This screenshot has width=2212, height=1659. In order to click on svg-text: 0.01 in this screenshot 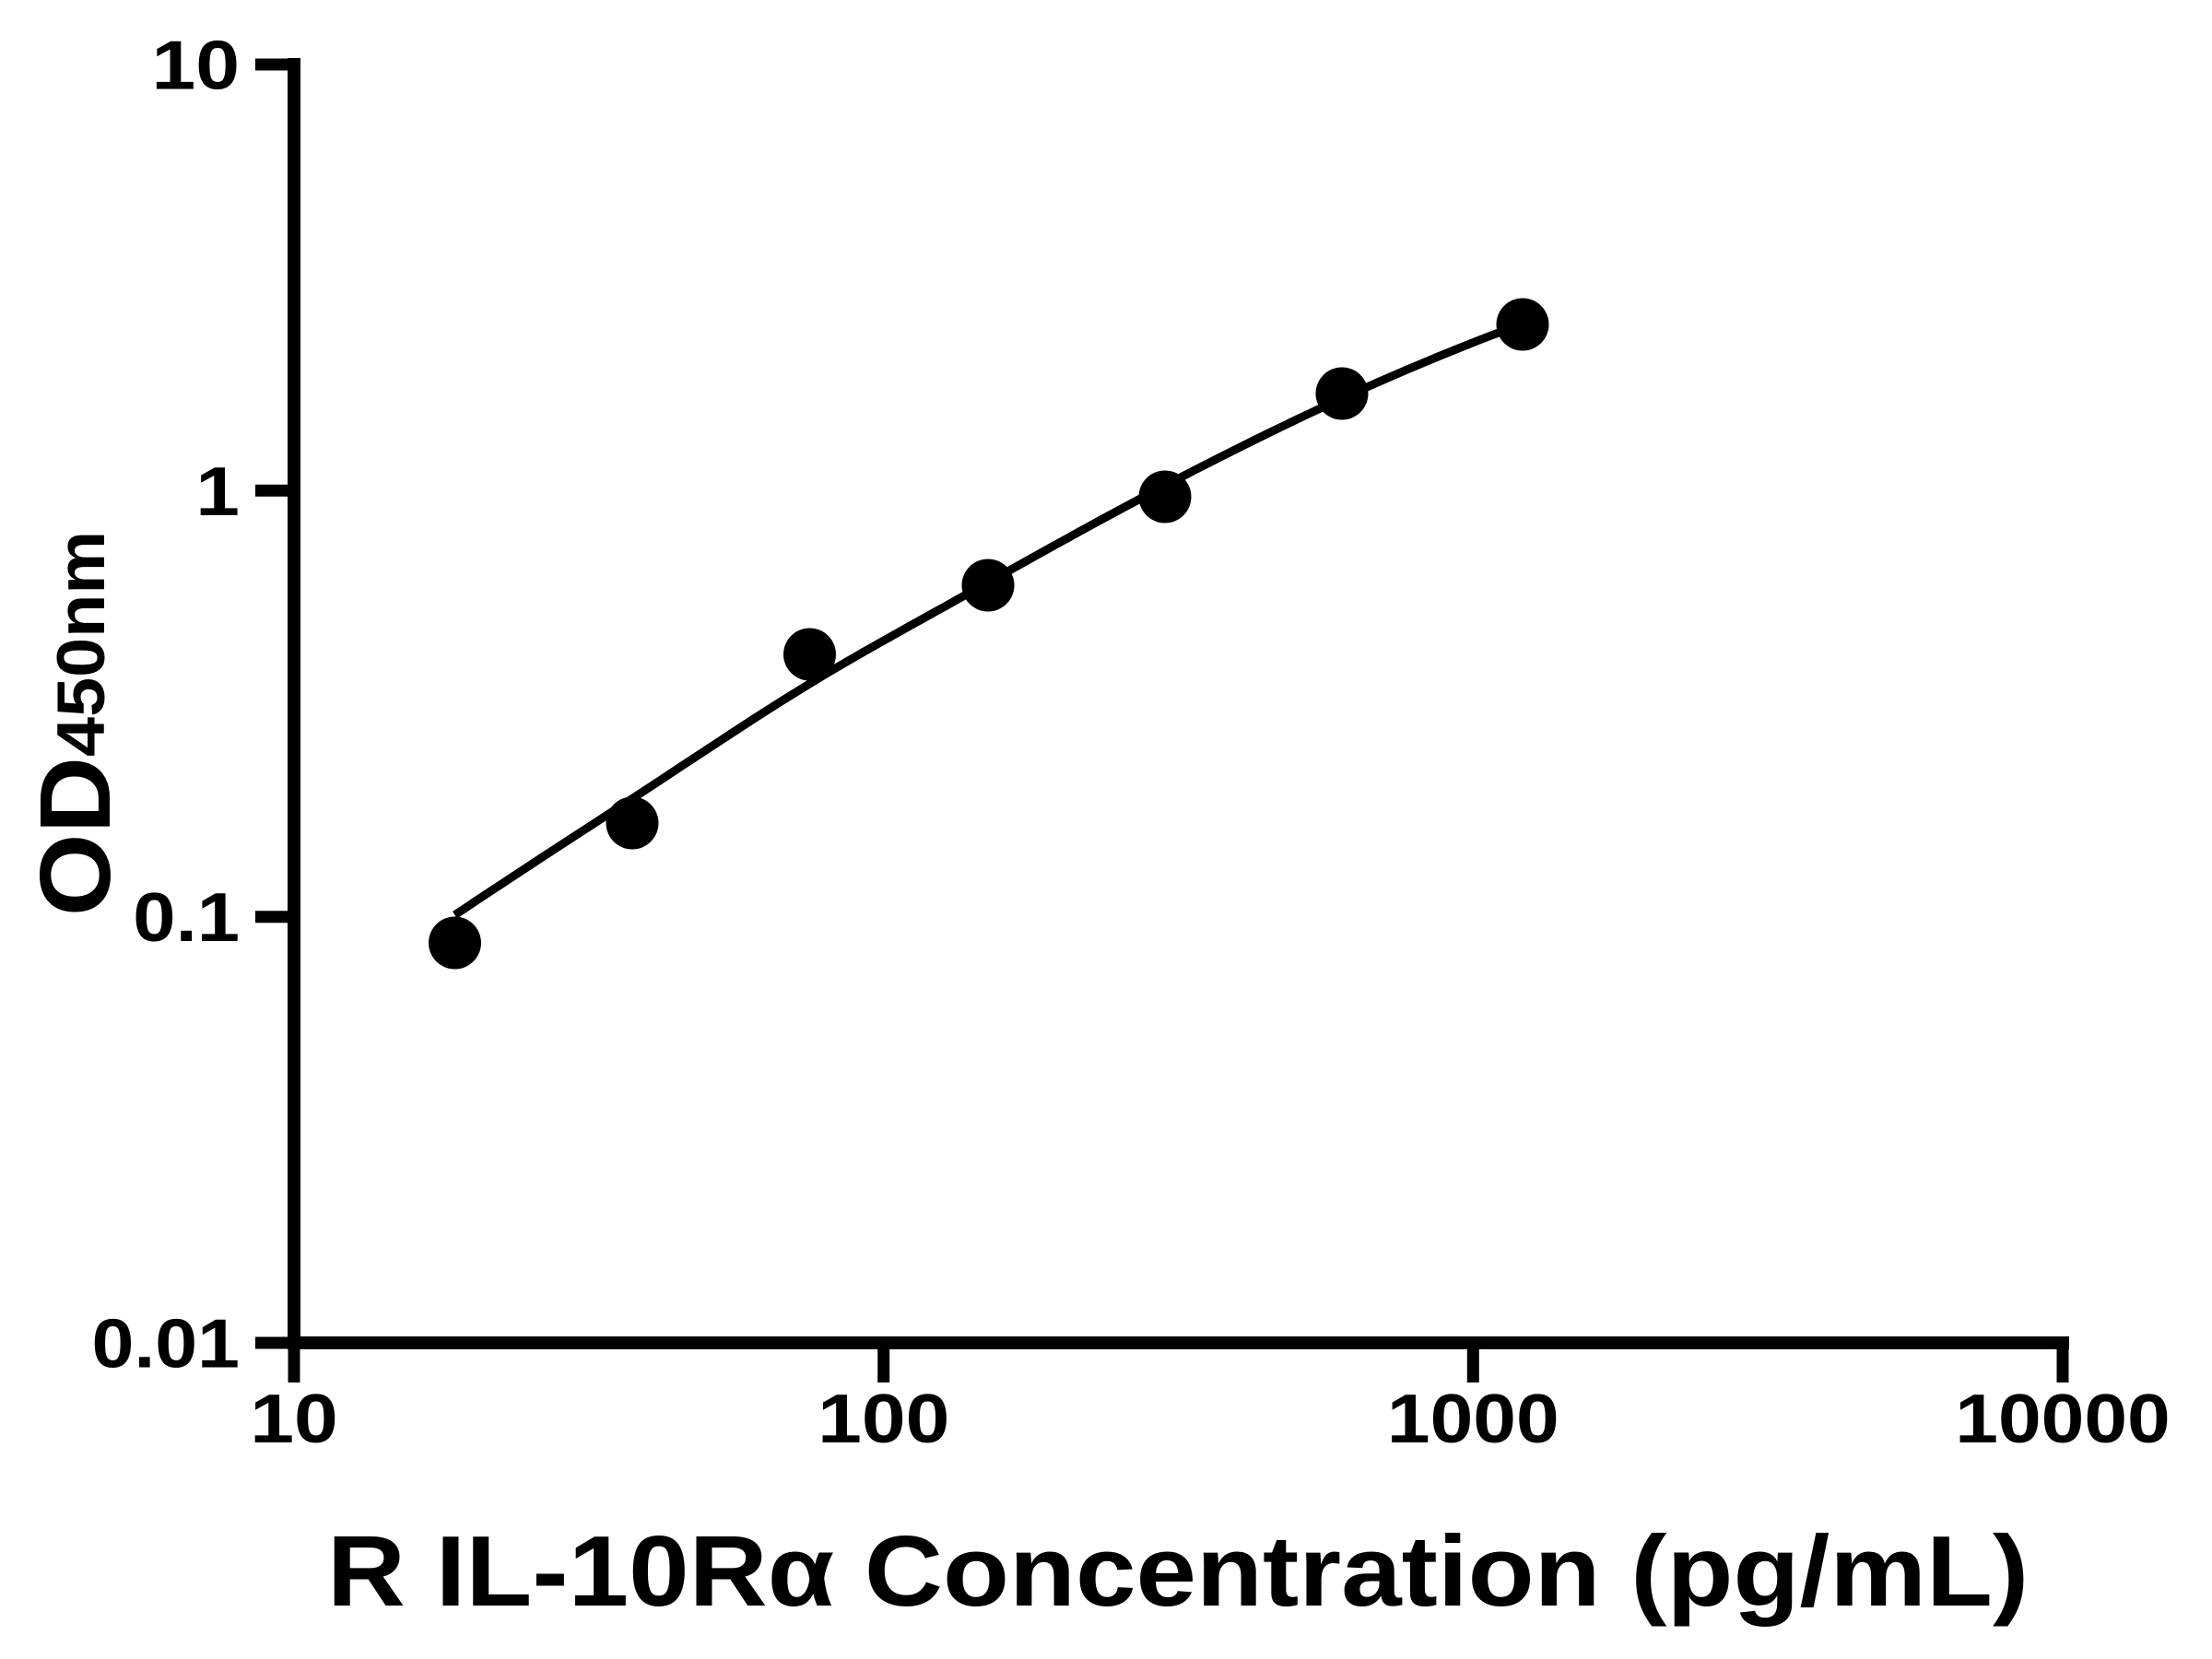, I will do `click(165, 1343)`.